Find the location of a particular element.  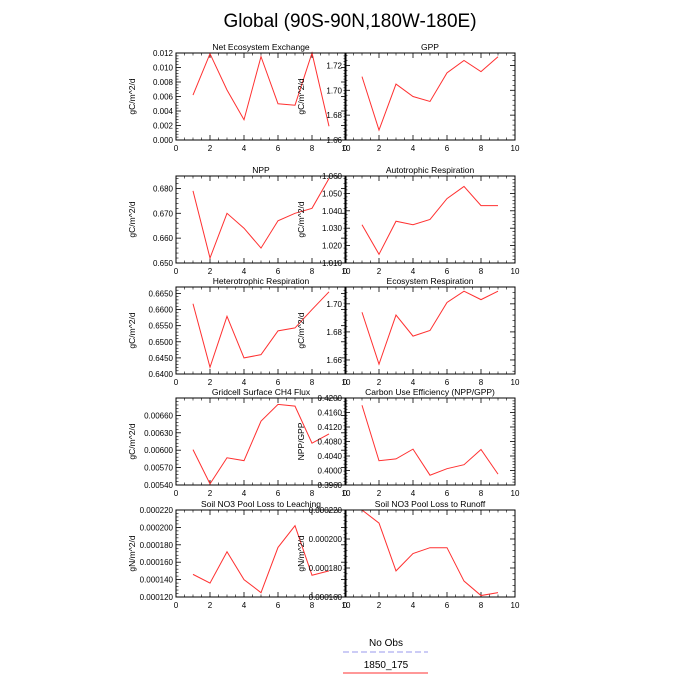

panel-title: Ecosystem Respiration is located at coordinates (430, 281).